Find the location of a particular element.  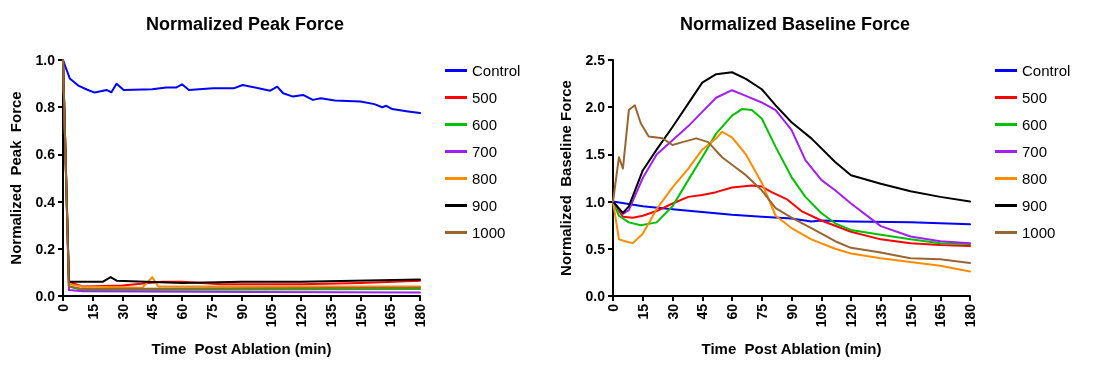

y-tick-label: 0.8 is located at coordinates (45, 107).